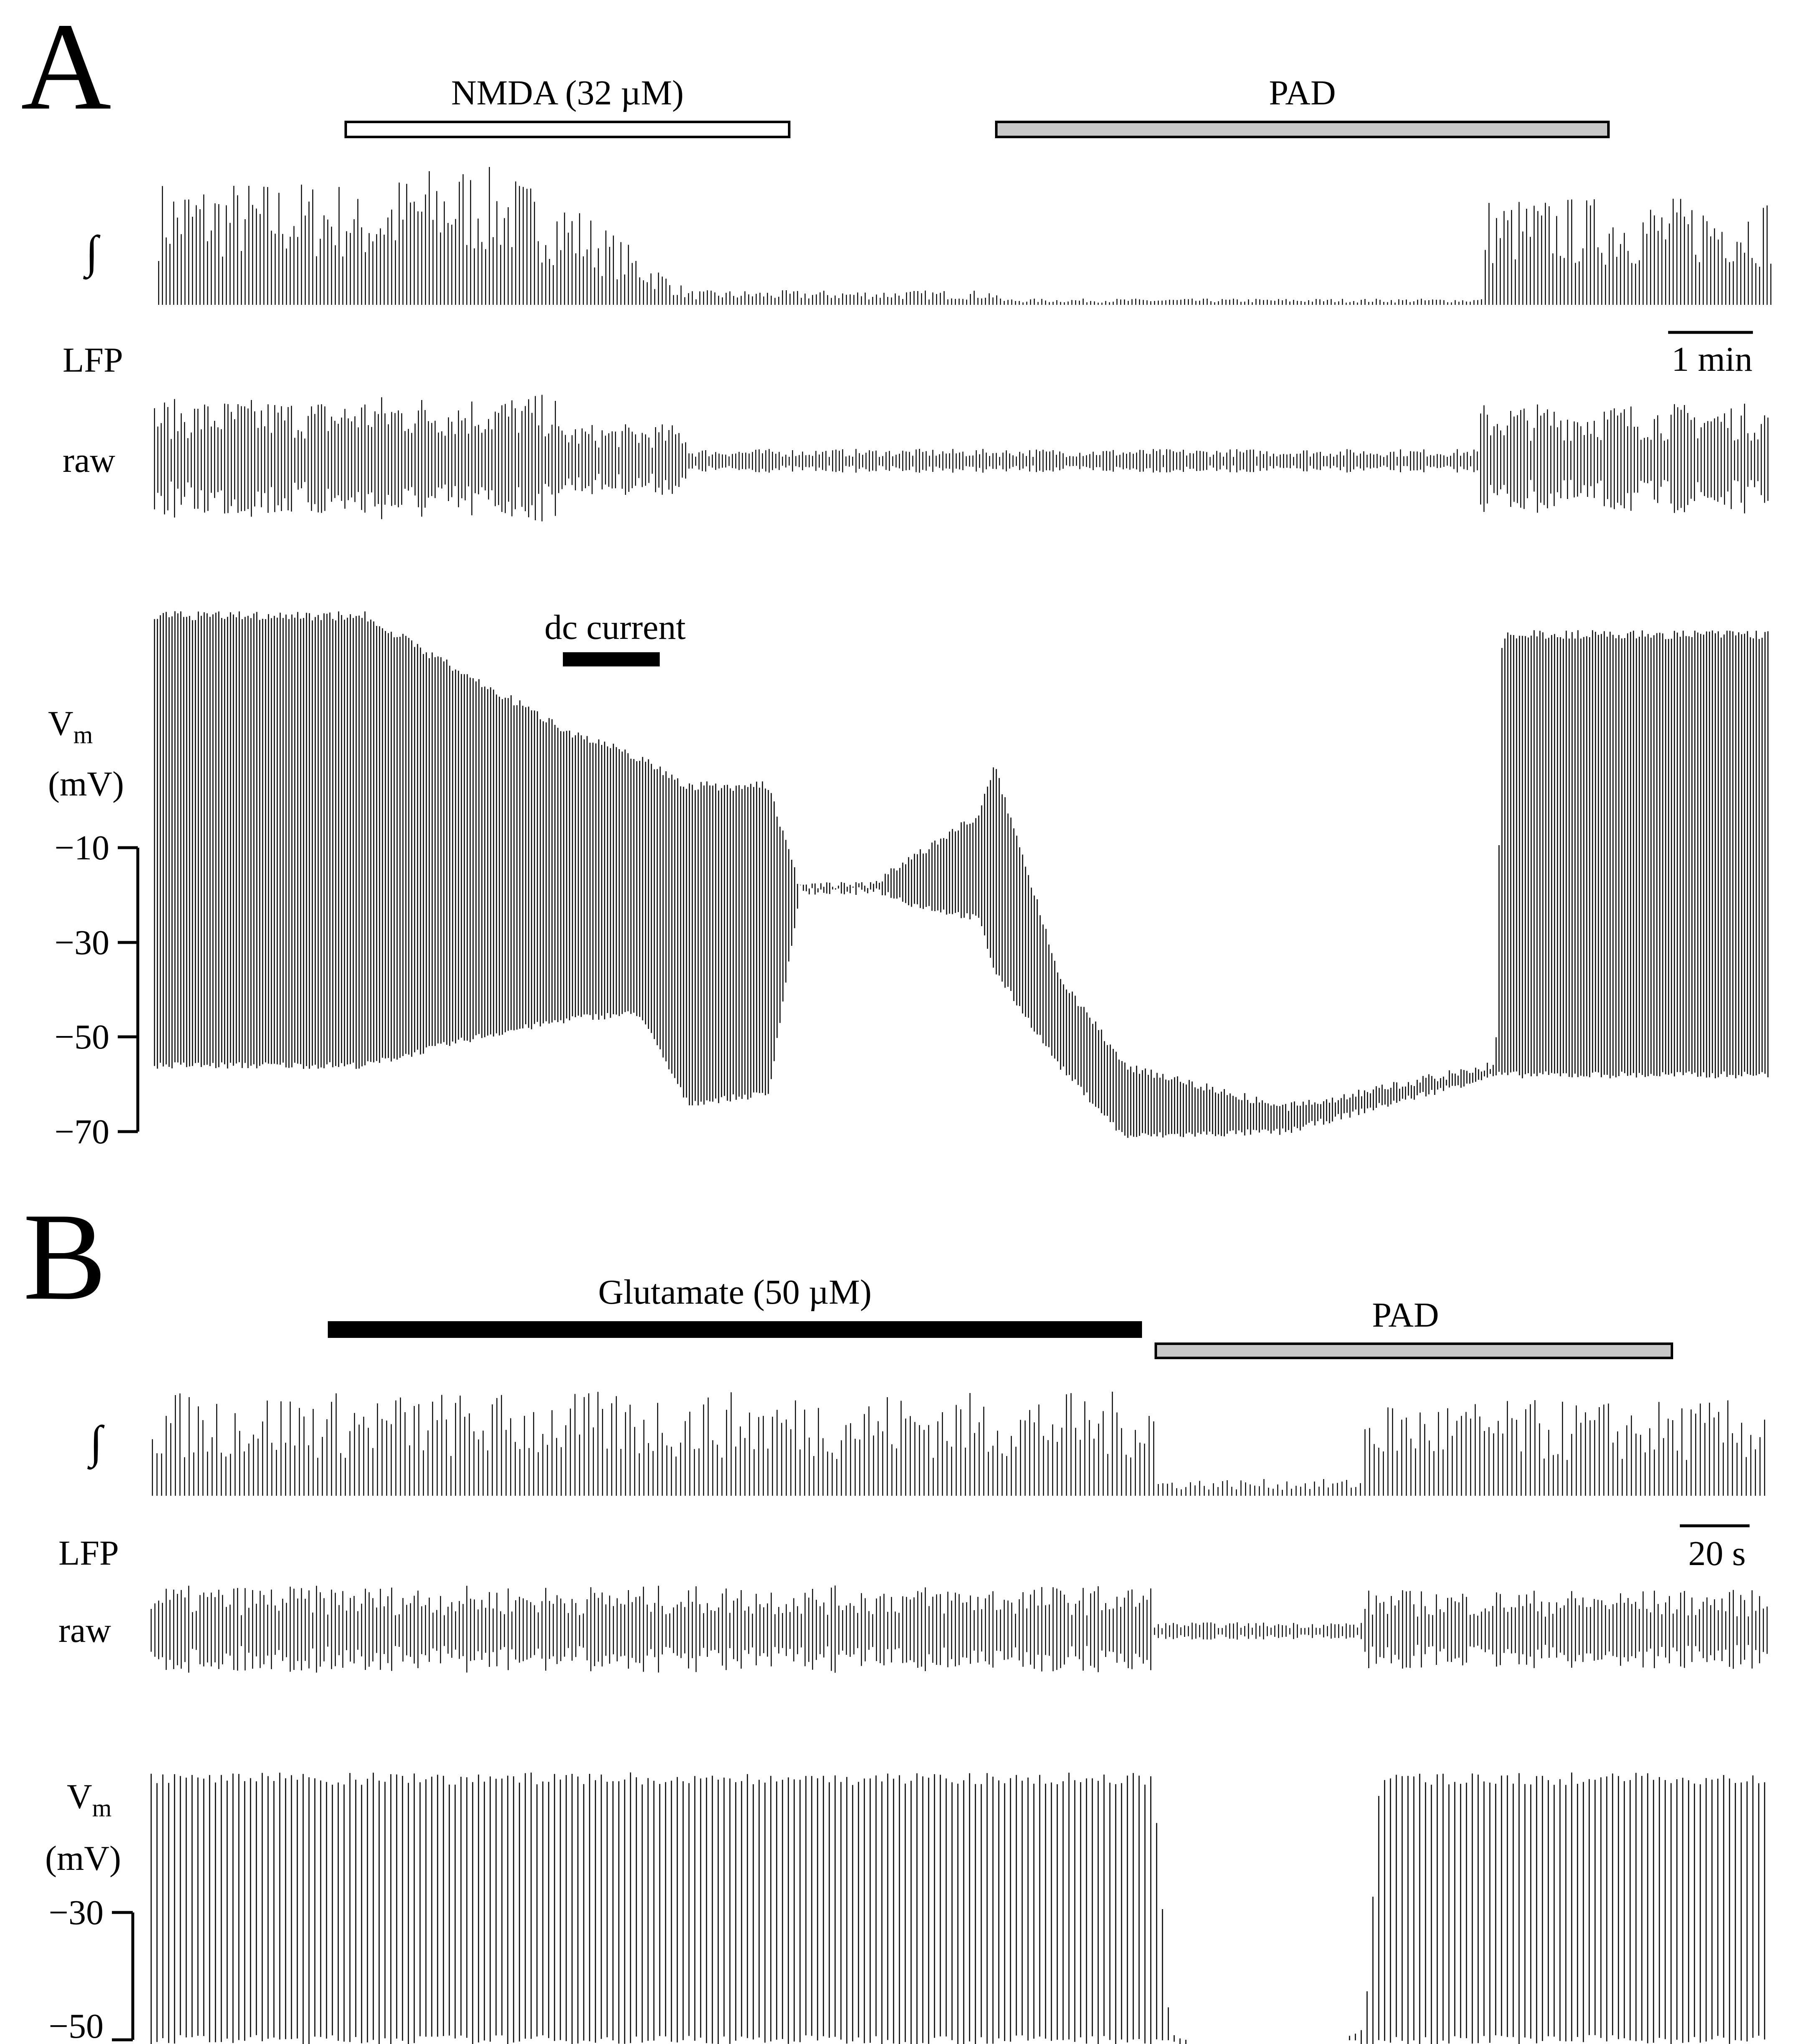 The height and width of the screenshot is (2044, 1798). Describe the element at coordinates (735, 1329) in the screenshot. I see `glutamate-bar` at that location.